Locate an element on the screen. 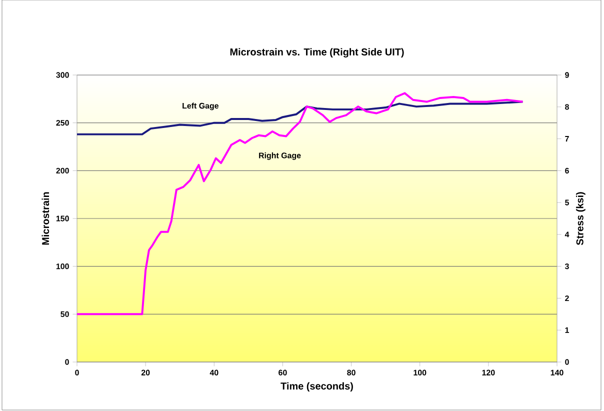  y2-axis-title: Stress (ksi) is located at coordinates (581, 219).